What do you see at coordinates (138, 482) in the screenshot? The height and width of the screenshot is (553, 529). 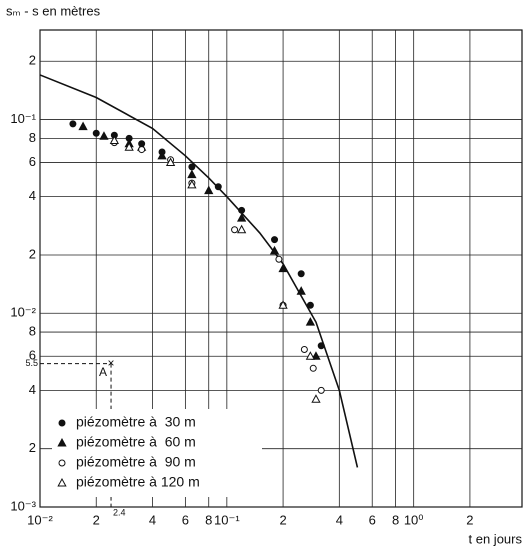 I see `legend-label: piézomètre à 120 m` at bounding box center [138, 482].